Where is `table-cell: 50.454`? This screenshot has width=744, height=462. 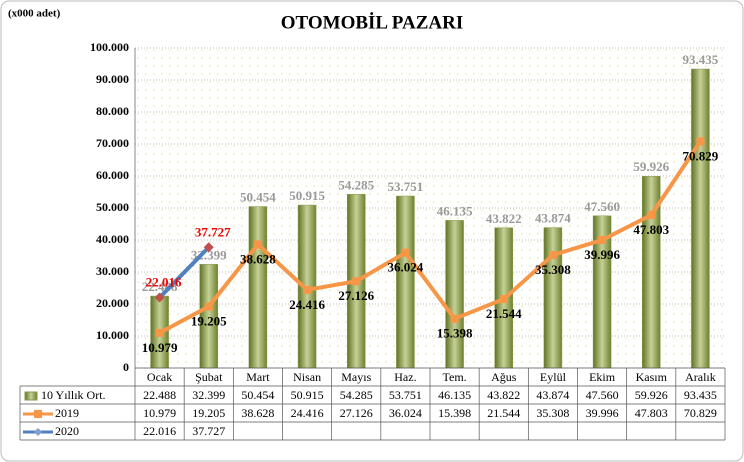
table-cell: 50.454 is located at coordinates (257, 395).